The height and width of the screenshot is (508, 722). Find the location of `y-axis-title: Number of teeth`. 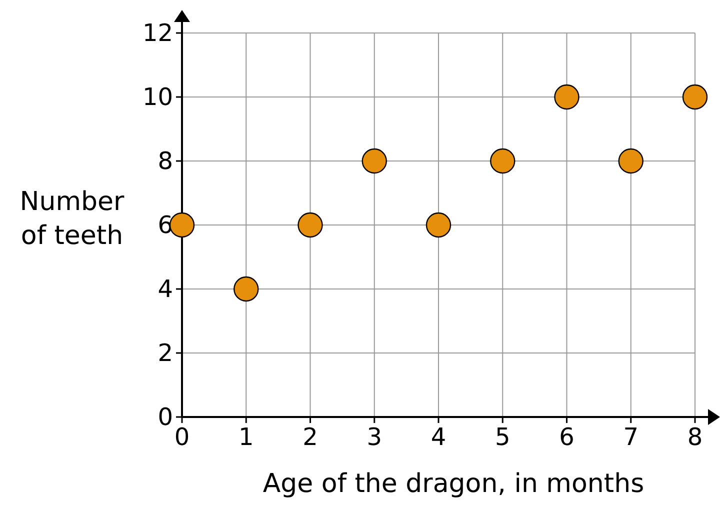

y-axis-title: Number of teeth is located at coordinates (72, 219).